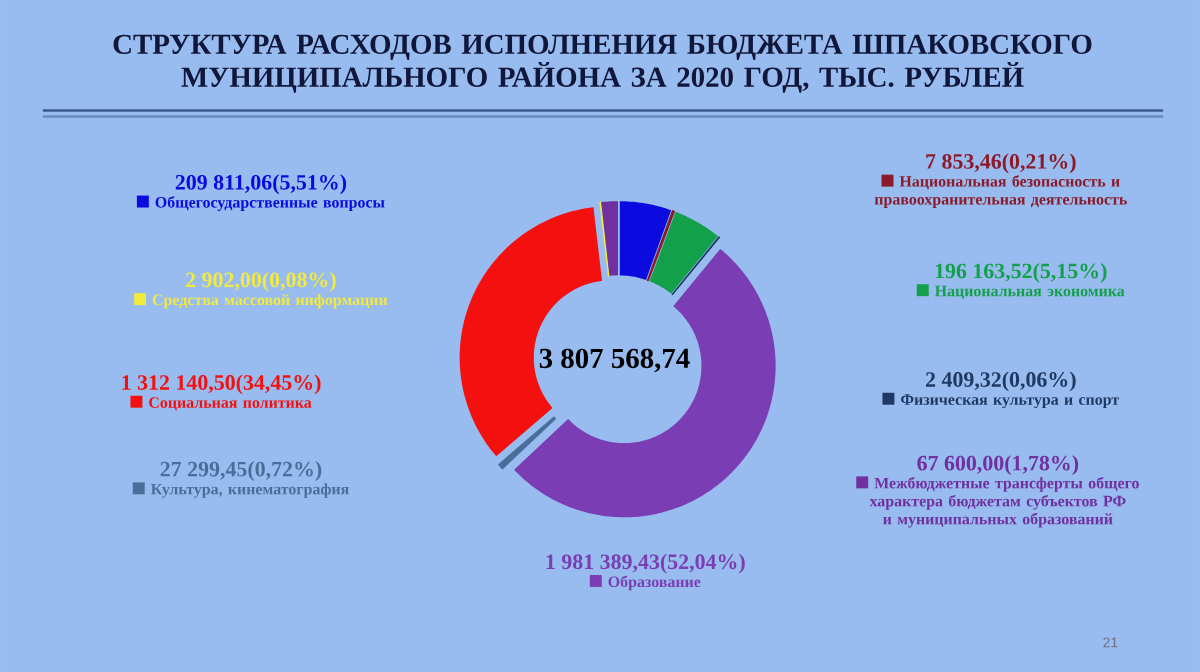  I want to click on data-label: 67 600,00(1,78%), so click(998, 465).